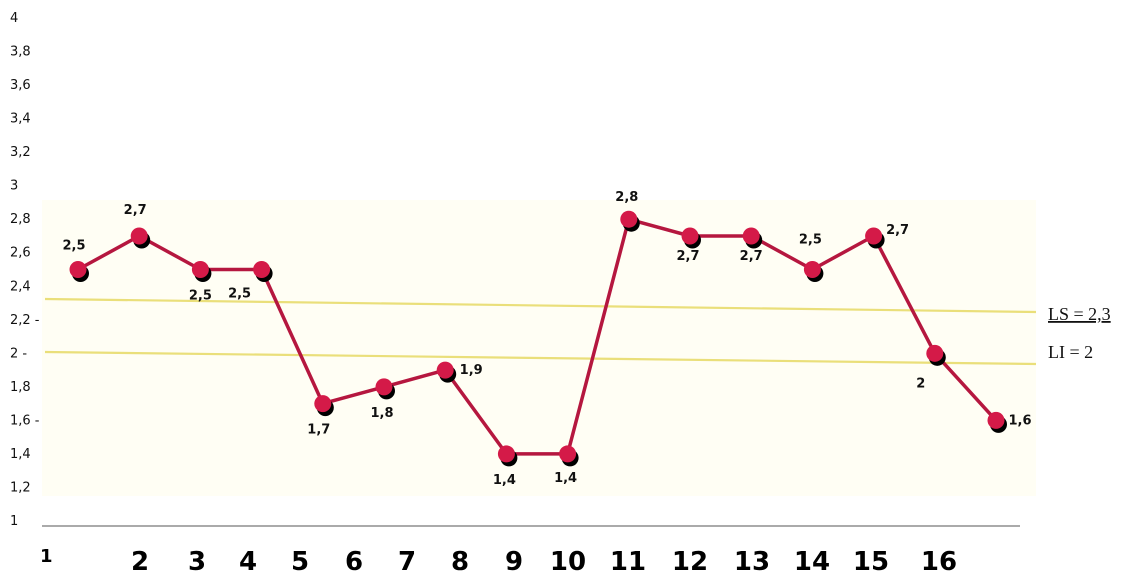 Image resolution: width=1136 pixels, height=578 pixels. Describe the element at coordinates (197, 562) in the screenshot. I see `x-tick-label: 3` at that location.